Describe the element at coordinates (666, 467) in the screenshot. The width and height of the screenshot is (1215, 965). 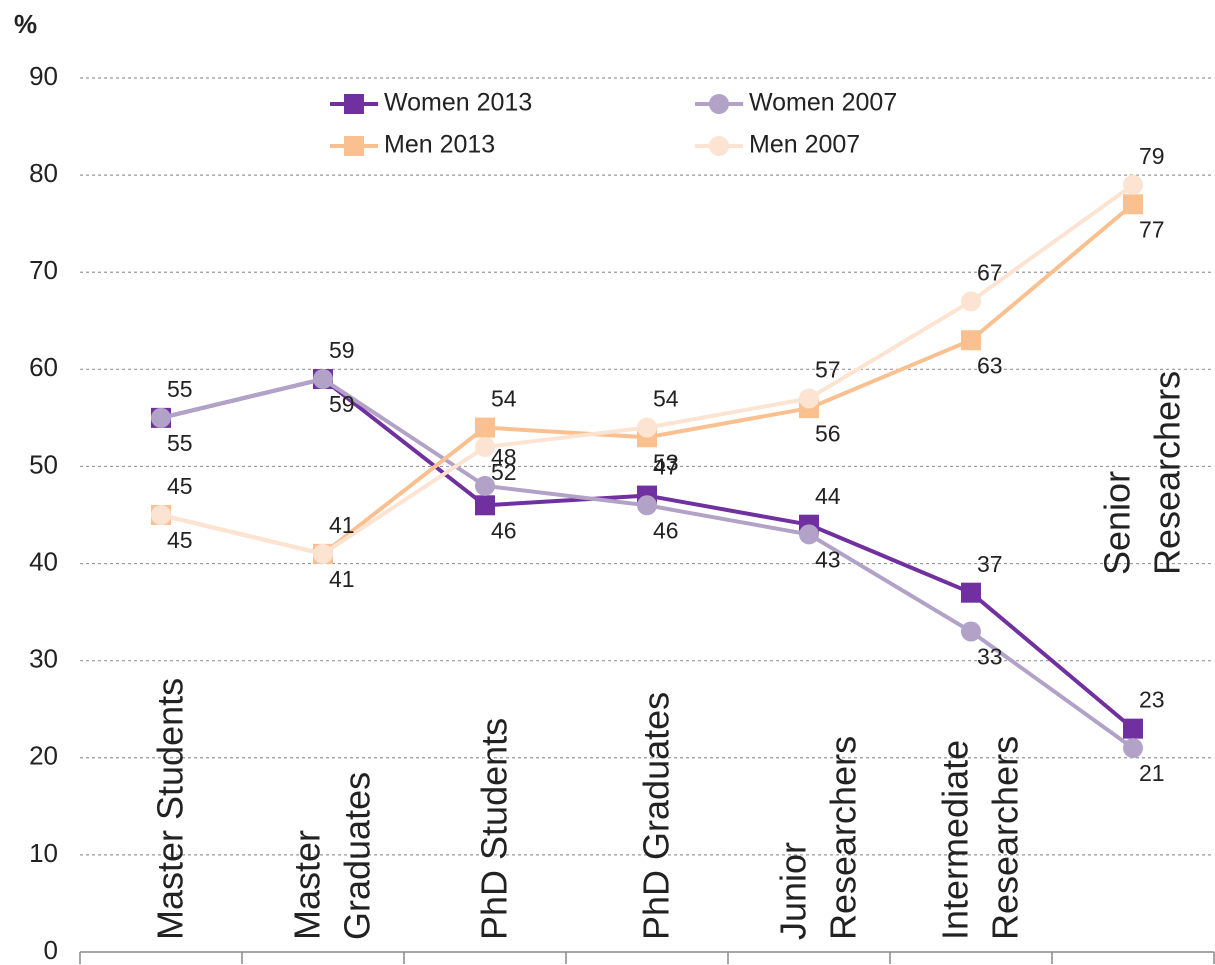
I see `data-label: 47` at that location.